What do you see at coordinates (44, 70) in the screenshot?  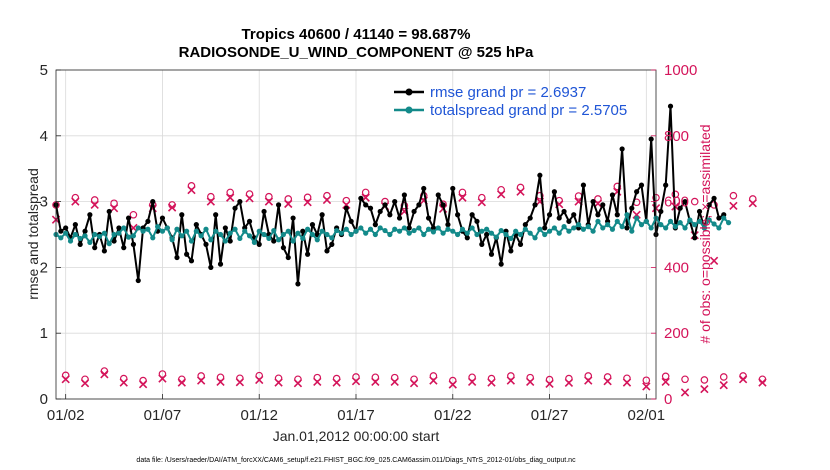 I see `y-tick-label-left: 5` at bounding box center [44, 70].